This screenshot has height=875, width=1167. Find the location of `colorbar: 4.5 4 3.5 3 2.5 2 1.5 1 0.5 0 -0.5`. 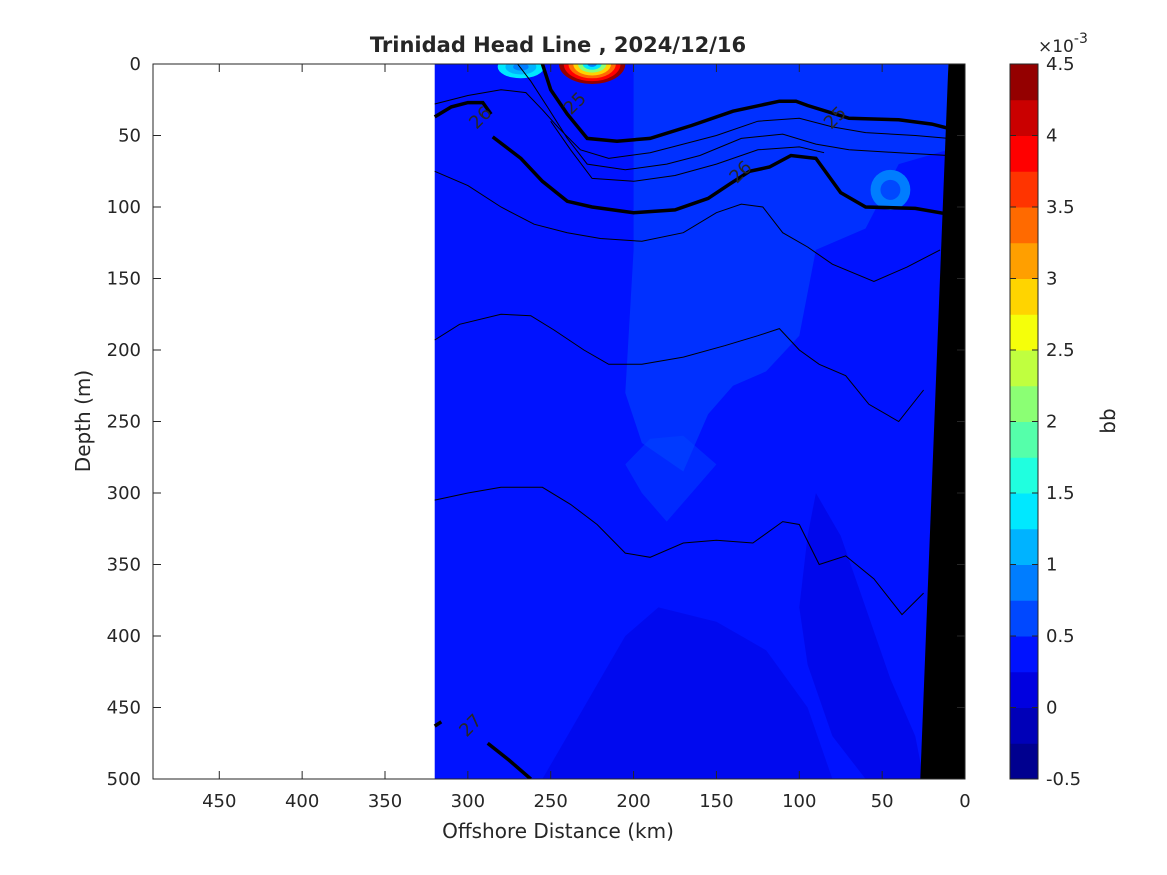

colorbar: 4.5 4 3.5 3 2.5 2 1.5 1 0.5 0 -0.5 is located at coordinates (1045, 422).